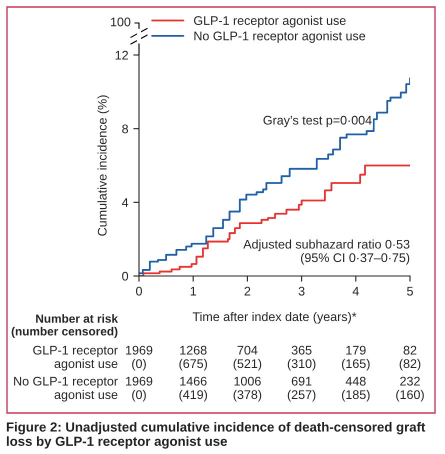  Describe the element at coordinates (75, 358) in the screenshot. I see `text: GLP-1 receptor agonist use` at that location.